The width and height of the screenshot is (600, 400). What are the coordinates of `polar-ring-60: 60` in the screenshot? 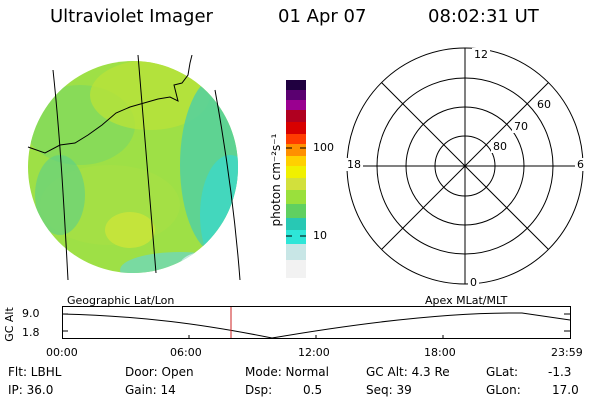 It's located at (544, 104).